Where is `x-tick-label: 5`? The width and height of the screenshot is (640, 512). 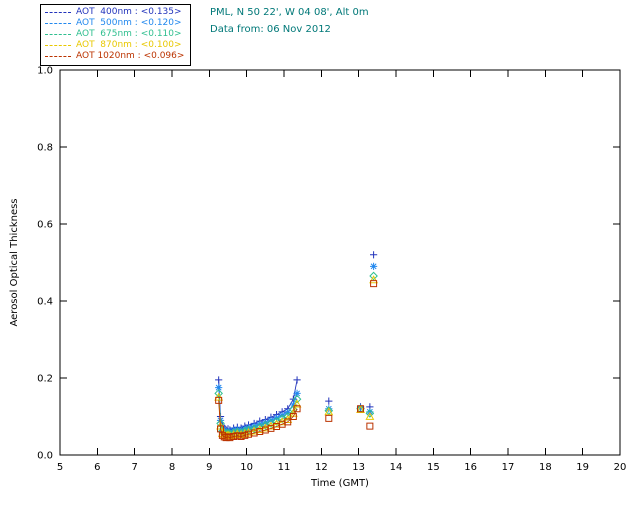
x-tick-label: 5 is located at coordinates (60, 467).